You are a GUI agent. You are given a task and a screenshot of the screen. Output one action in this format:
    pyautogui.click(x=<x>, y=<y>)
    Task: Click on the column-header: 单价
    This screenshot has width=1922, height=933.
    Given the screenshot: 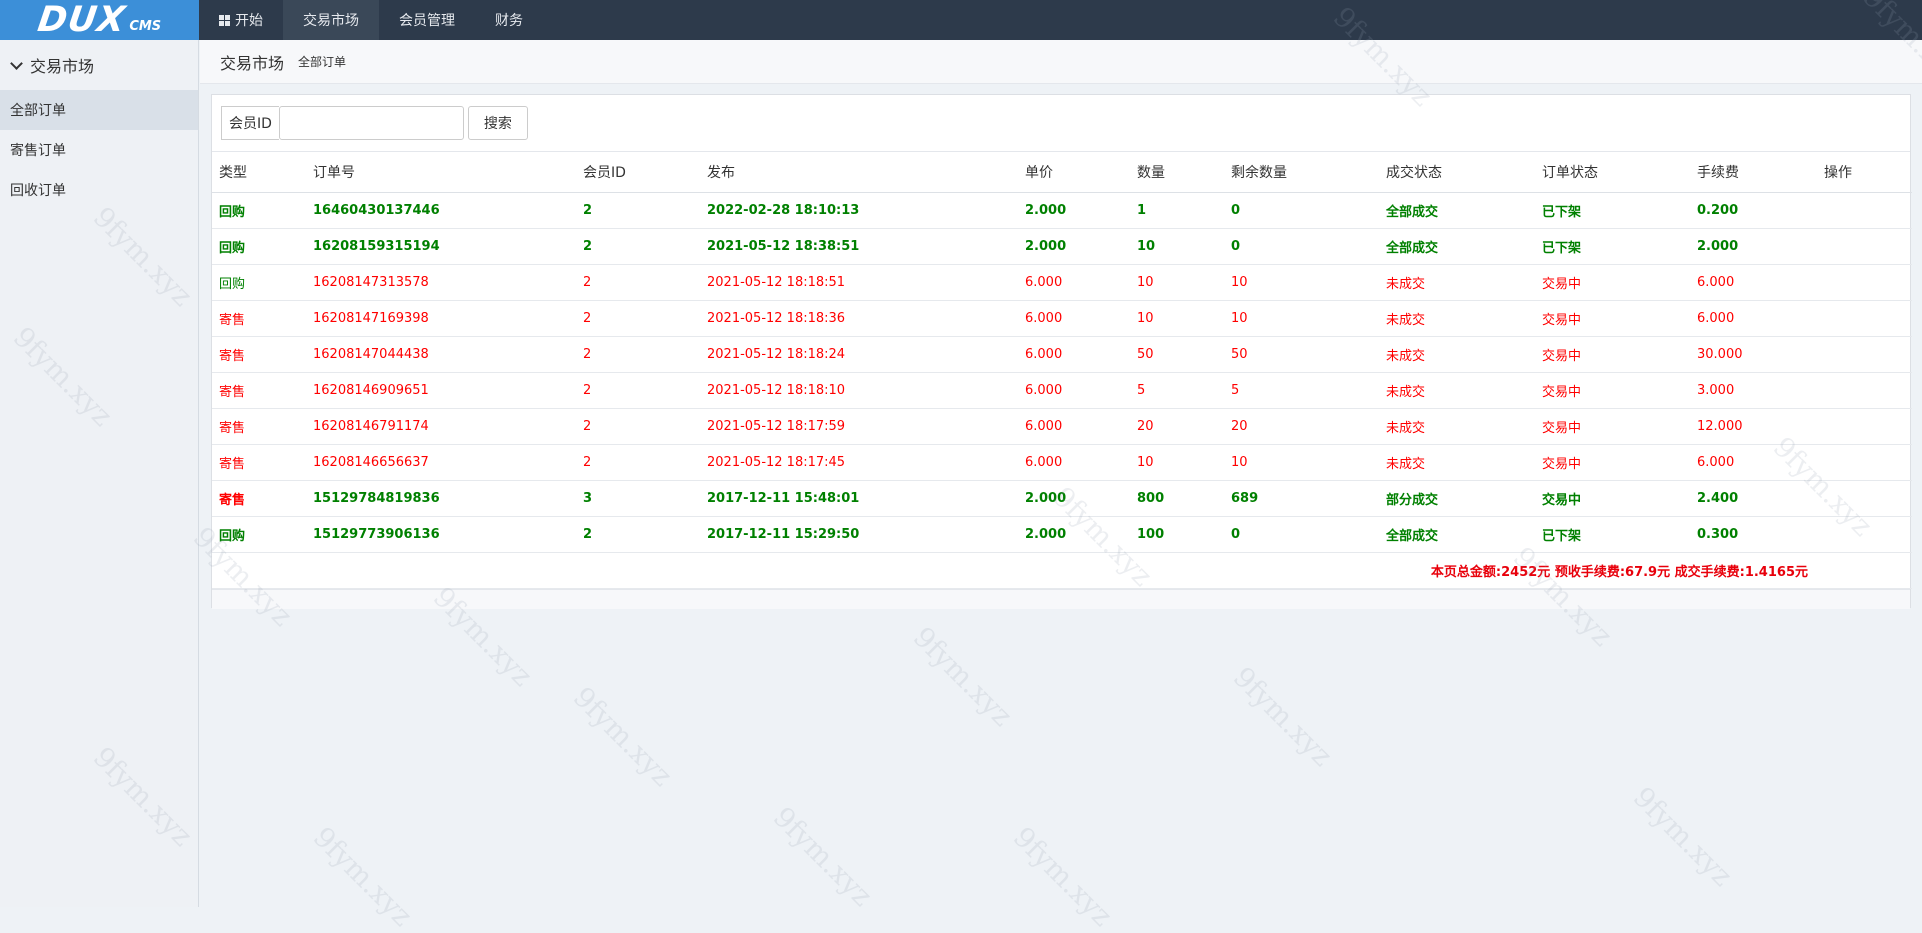 What is the action you would take?
    pyautogui.click(x=1074, y=172)
    